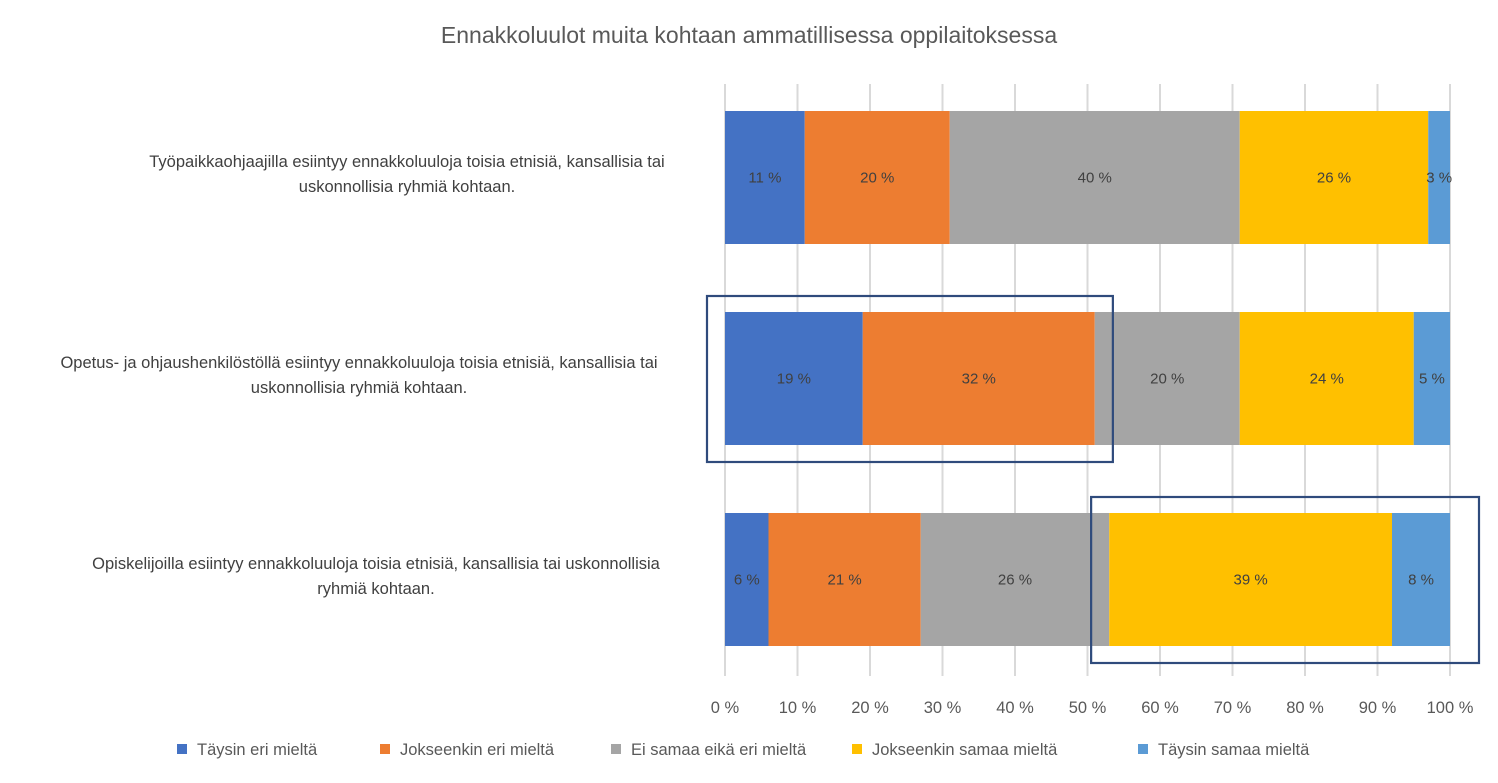 The height and width of the screenshot is (783, 1498). Describe the element at coordinates (1233, 708) in the screenshot. I see `x-tick-label: 70 %` at that location.